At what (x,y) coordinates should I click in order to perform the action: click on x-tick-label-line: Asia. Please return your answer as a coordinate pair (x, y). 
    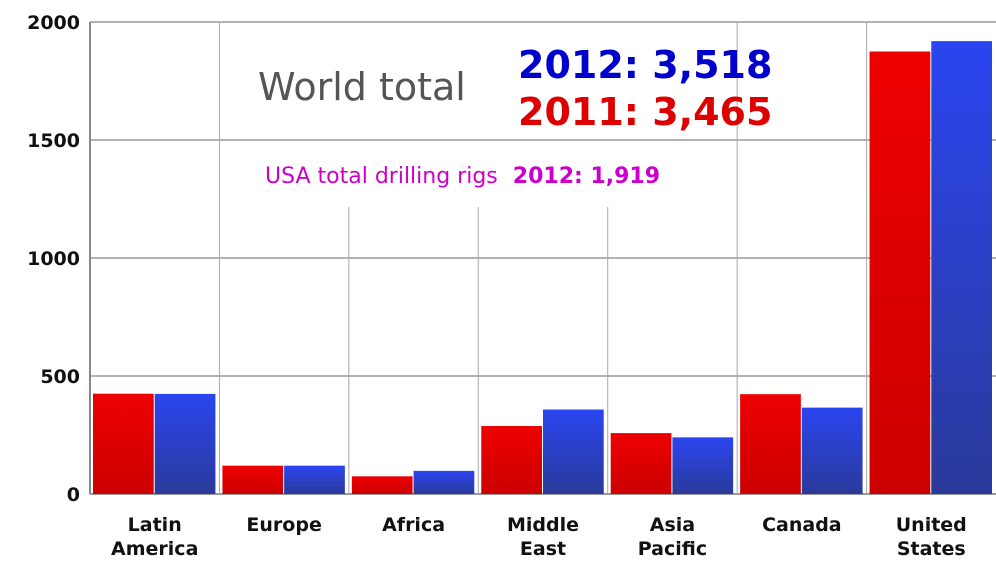
    Looking at the image, I should click on (672, 525).